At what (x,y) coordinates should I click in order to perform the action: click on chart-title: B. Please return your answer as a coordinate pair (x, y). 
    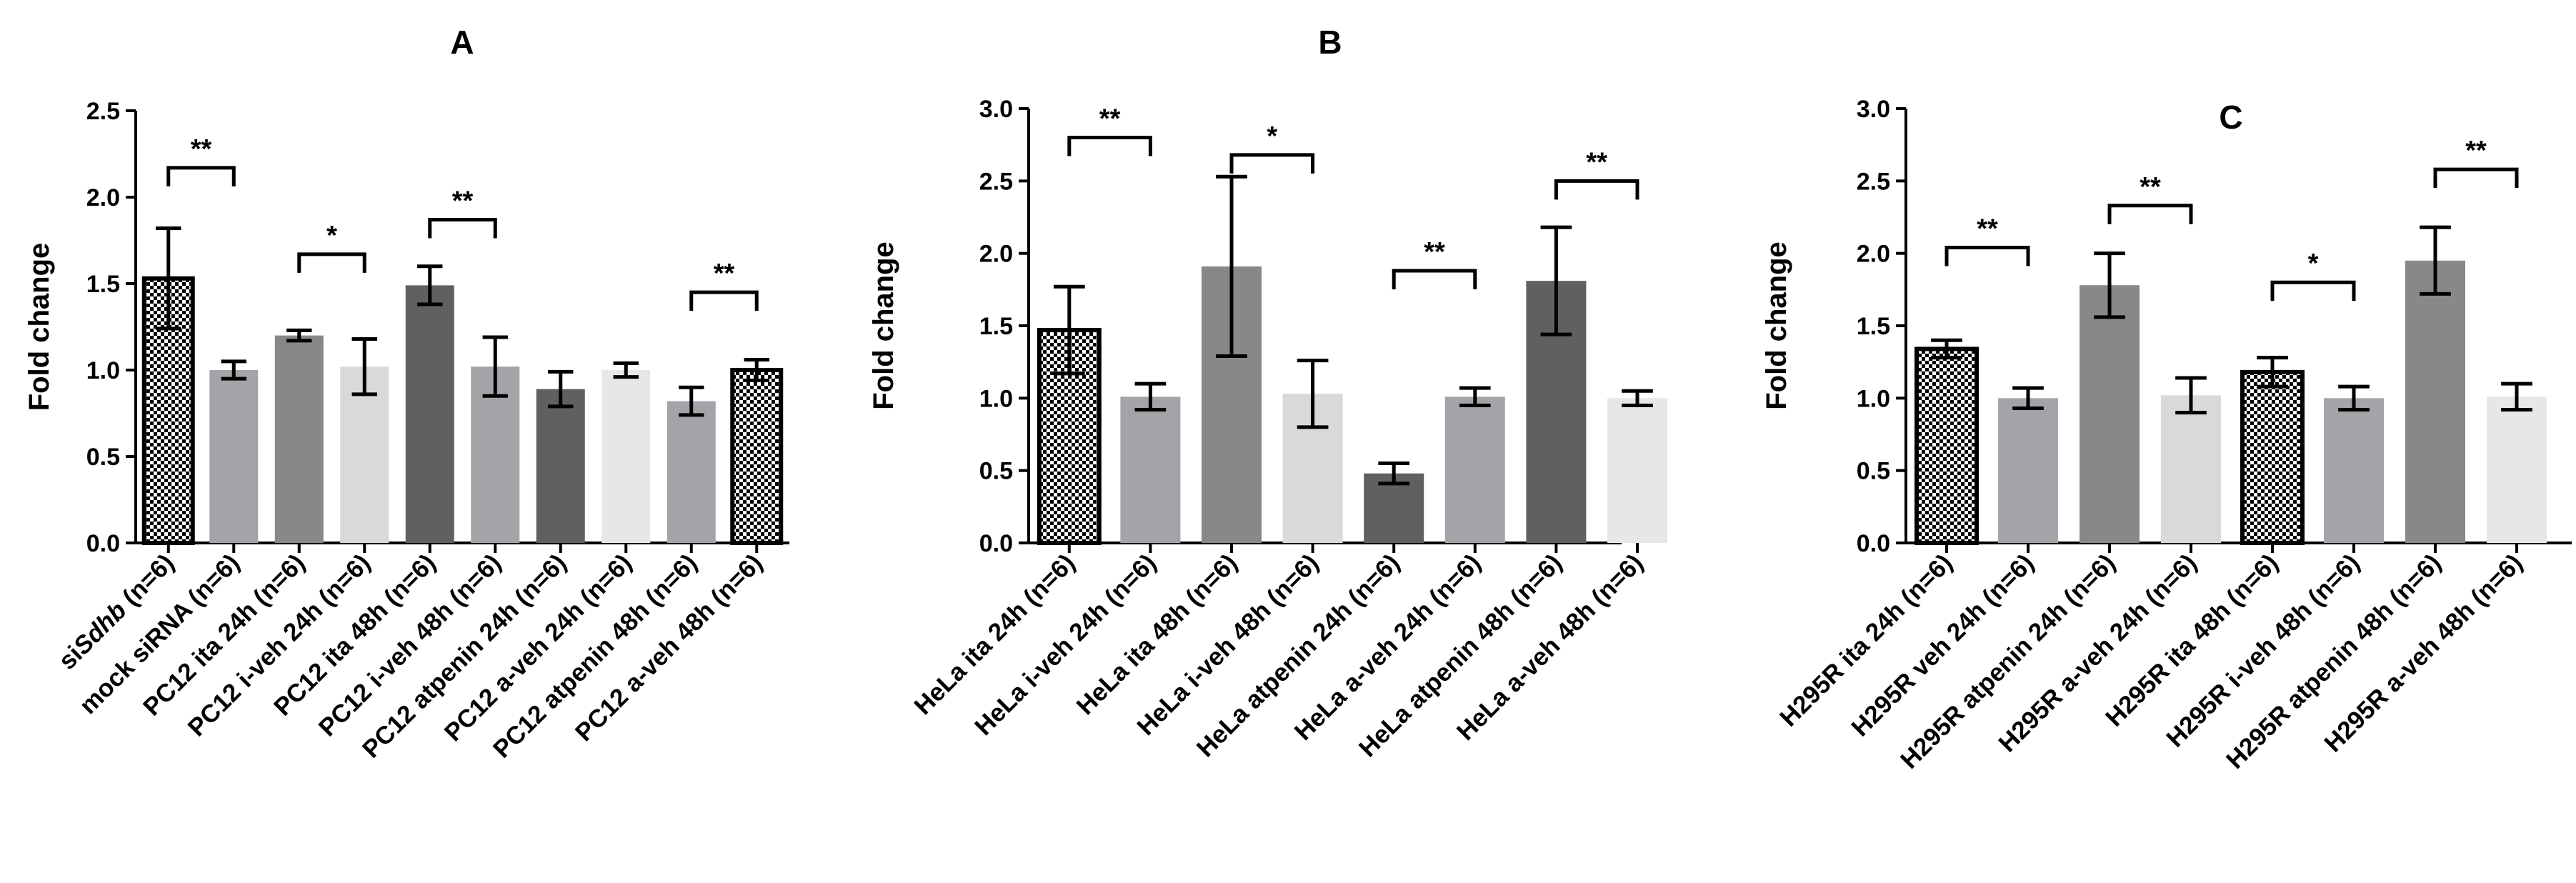
    Looking at the image, I should click on (1330, 42).